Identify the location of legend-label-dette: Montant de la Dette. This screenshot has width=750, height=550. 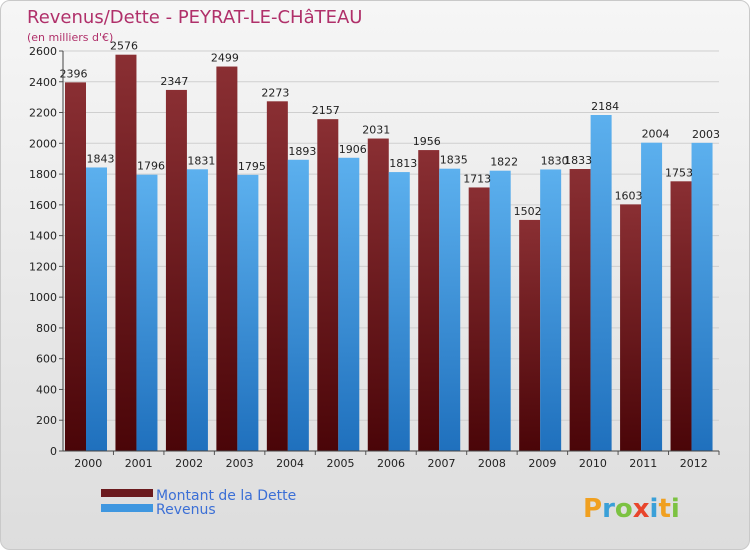
(226, 496).